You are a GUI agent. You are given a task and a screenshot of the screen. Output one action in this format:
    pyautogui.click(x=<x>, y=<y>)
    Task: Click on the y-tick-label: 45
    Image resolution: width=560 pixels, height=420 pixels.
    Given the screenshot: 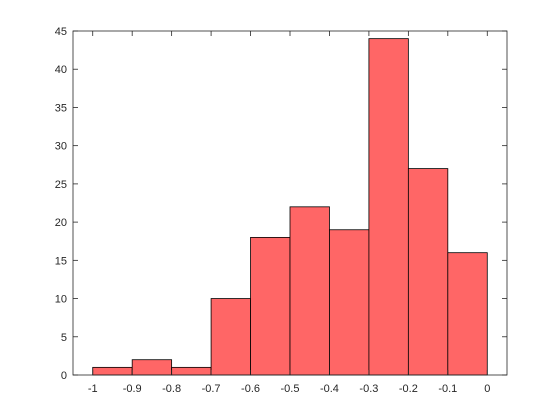 What is the action you would take?
    pyautogui.click(x=61, y=32)
    